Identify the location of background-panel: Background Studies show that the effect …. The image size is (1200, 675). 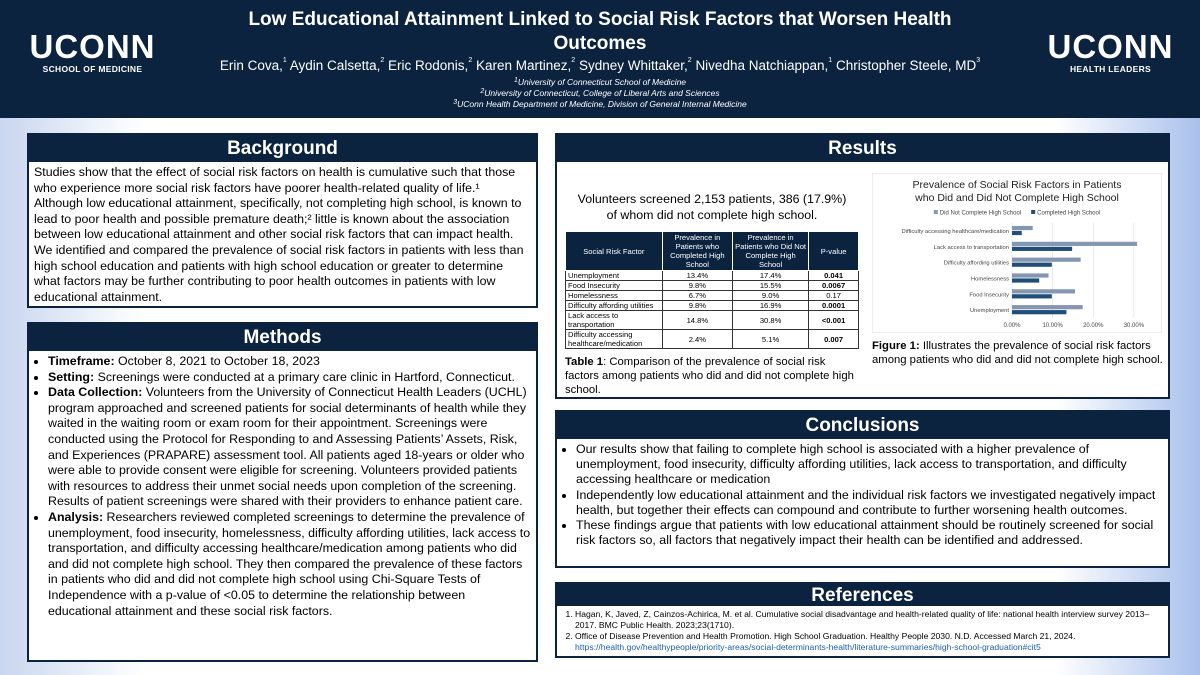
(282, 220).